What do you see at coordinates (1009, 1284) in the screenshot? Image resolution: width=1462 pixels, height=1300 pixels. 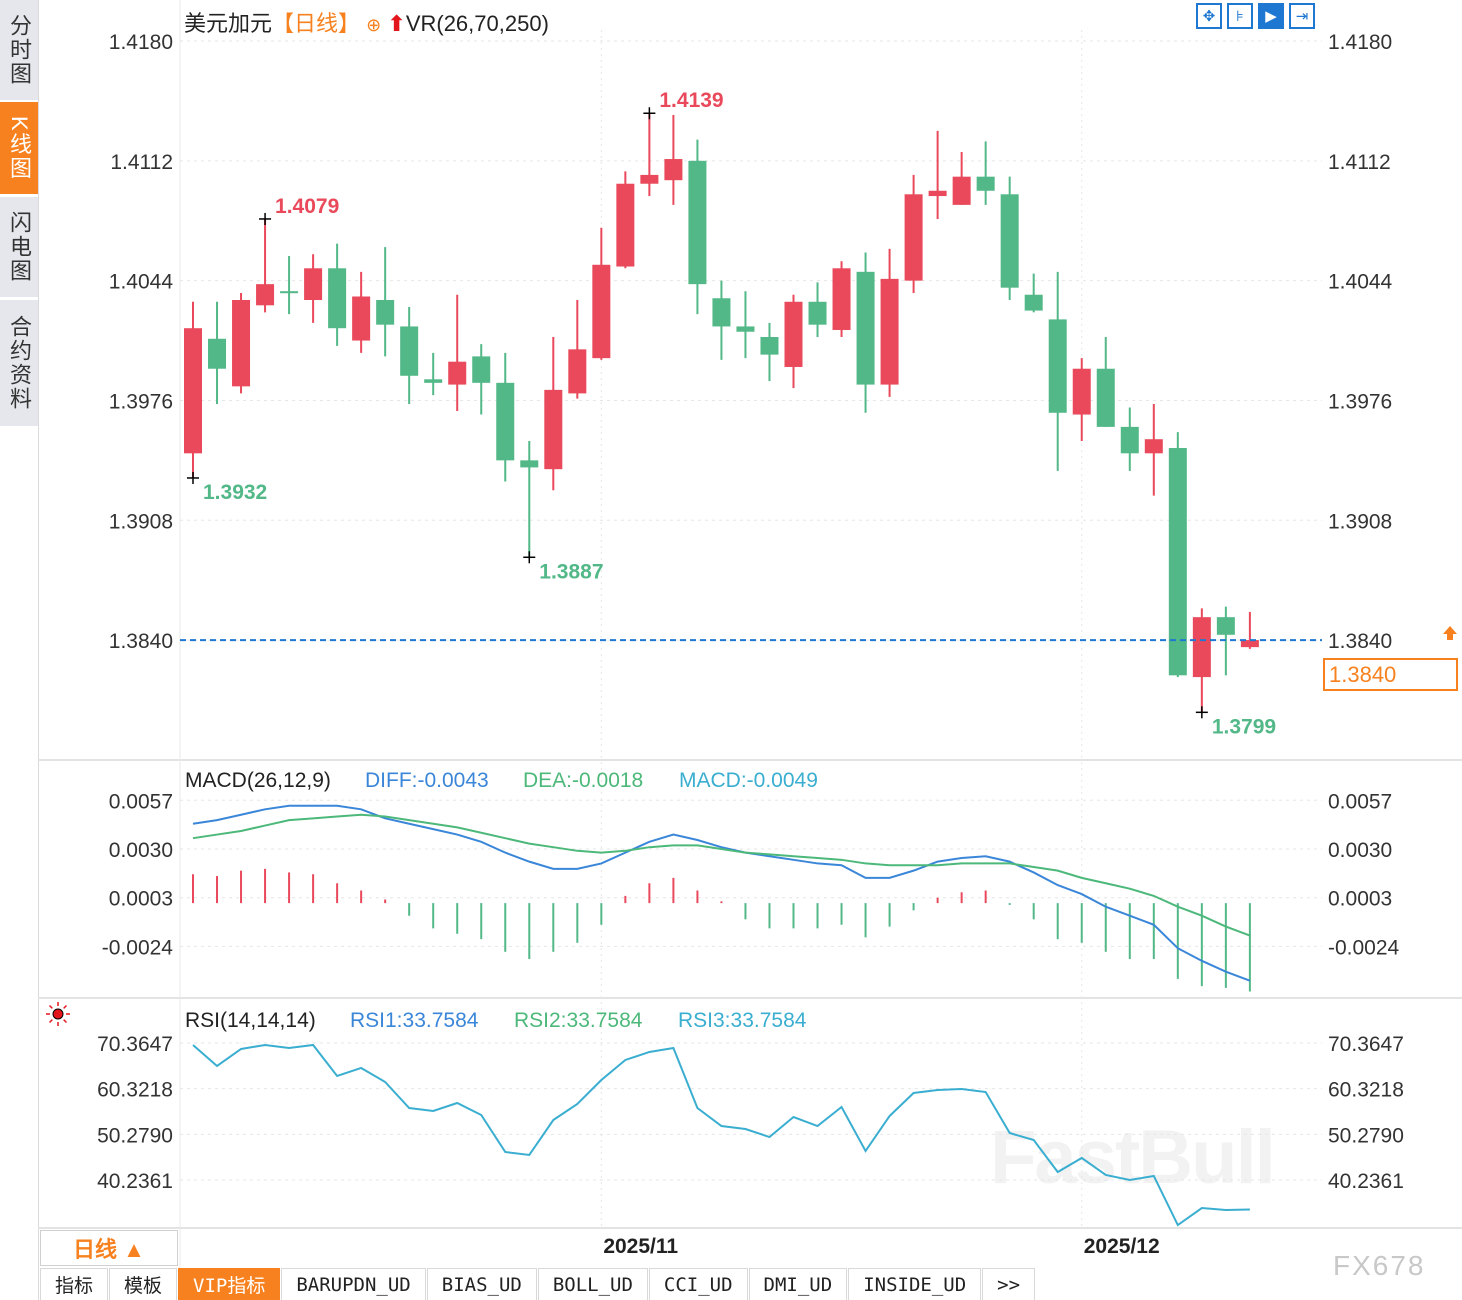 I see `tab-more: >>` at bounding box center [1009, 1284].